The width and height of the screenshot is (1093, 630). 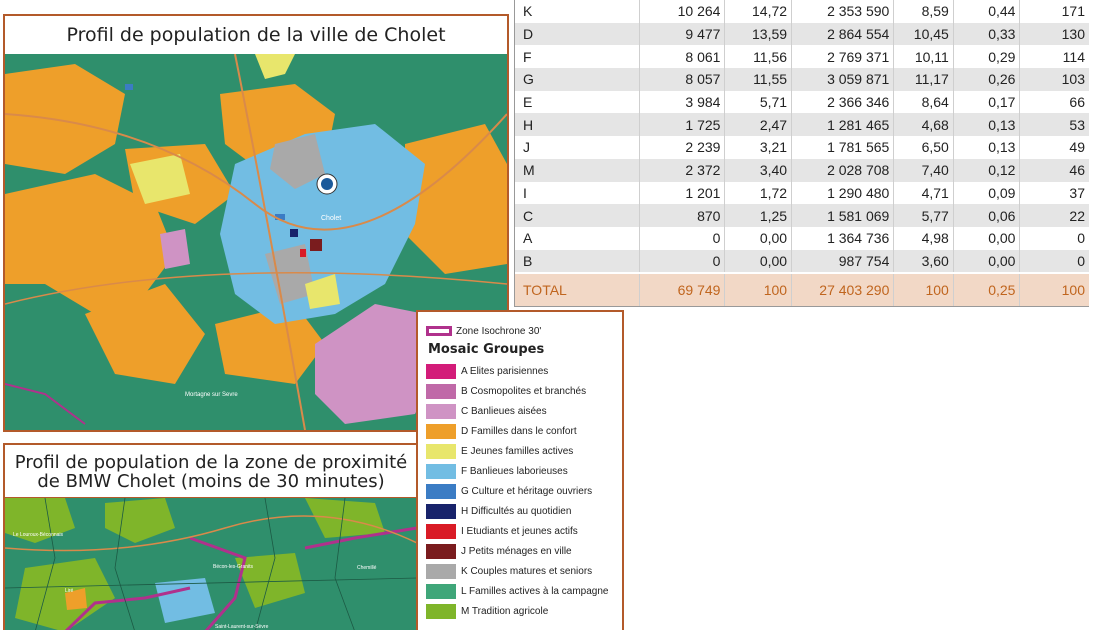 I want to click on table-cell: J, so click(x=526, y=147).